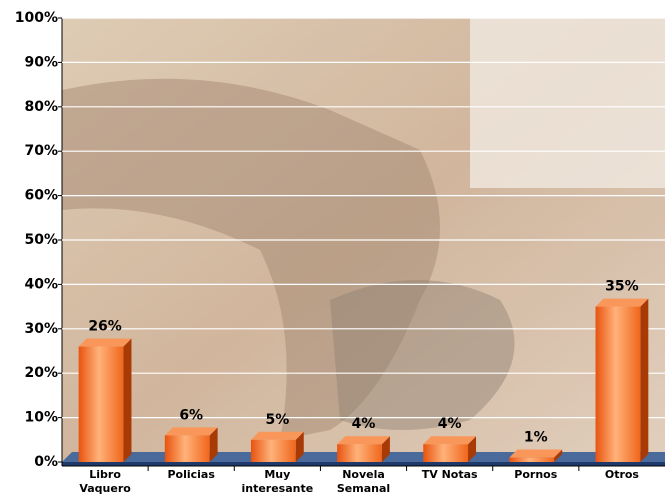 This screenshot has width=665, height=502. I want to click on value-label: 5%, so click(277, 420).